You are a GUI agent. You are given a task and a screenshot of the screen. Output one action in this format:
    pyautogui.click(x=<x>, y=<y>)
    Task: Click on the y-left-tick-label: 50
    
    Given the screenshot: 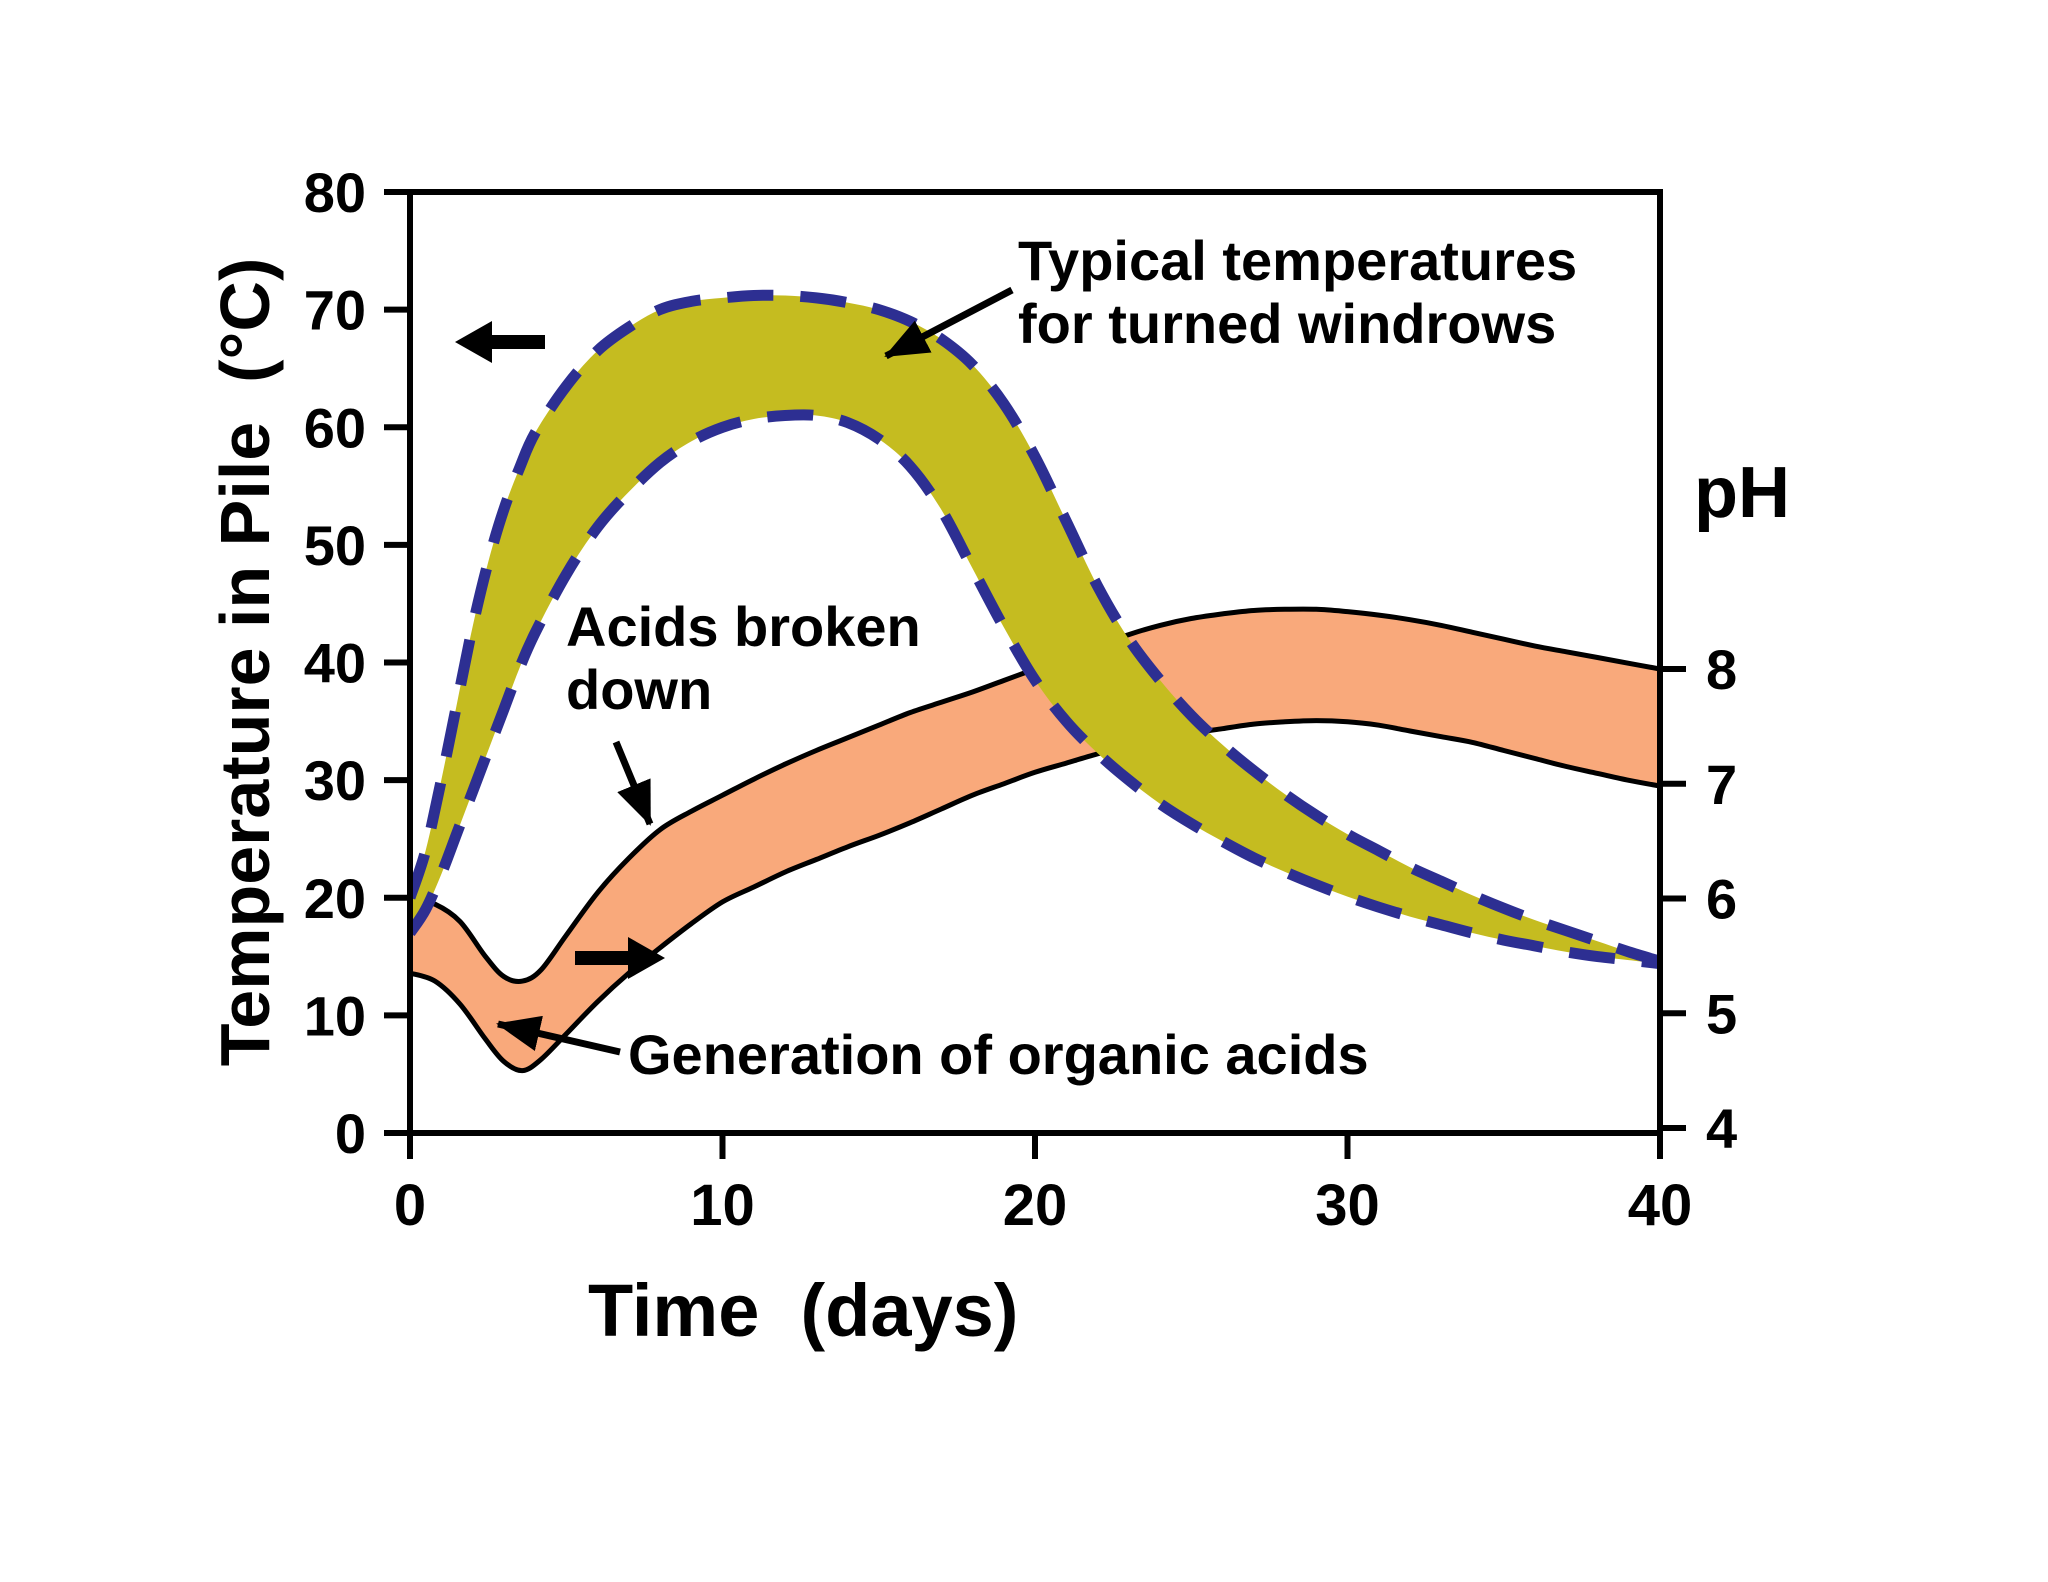 What is the action you would take?
    pyautogui.click(x=335, y=545)
    